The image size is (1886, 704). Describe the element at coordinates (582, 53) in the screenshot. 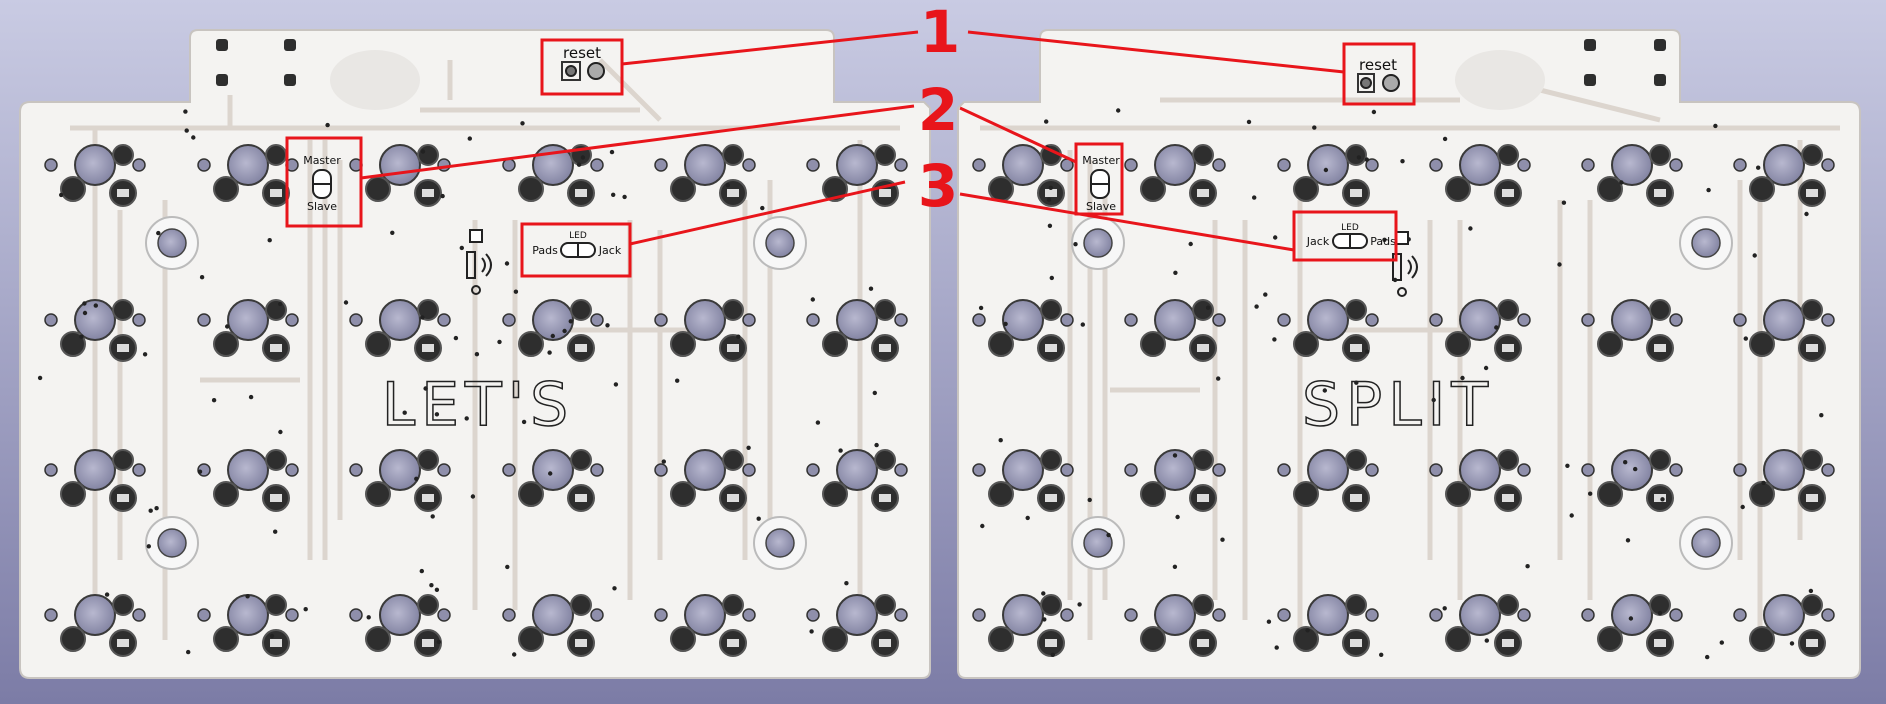

I see `left-reset-label: reset` at that location.